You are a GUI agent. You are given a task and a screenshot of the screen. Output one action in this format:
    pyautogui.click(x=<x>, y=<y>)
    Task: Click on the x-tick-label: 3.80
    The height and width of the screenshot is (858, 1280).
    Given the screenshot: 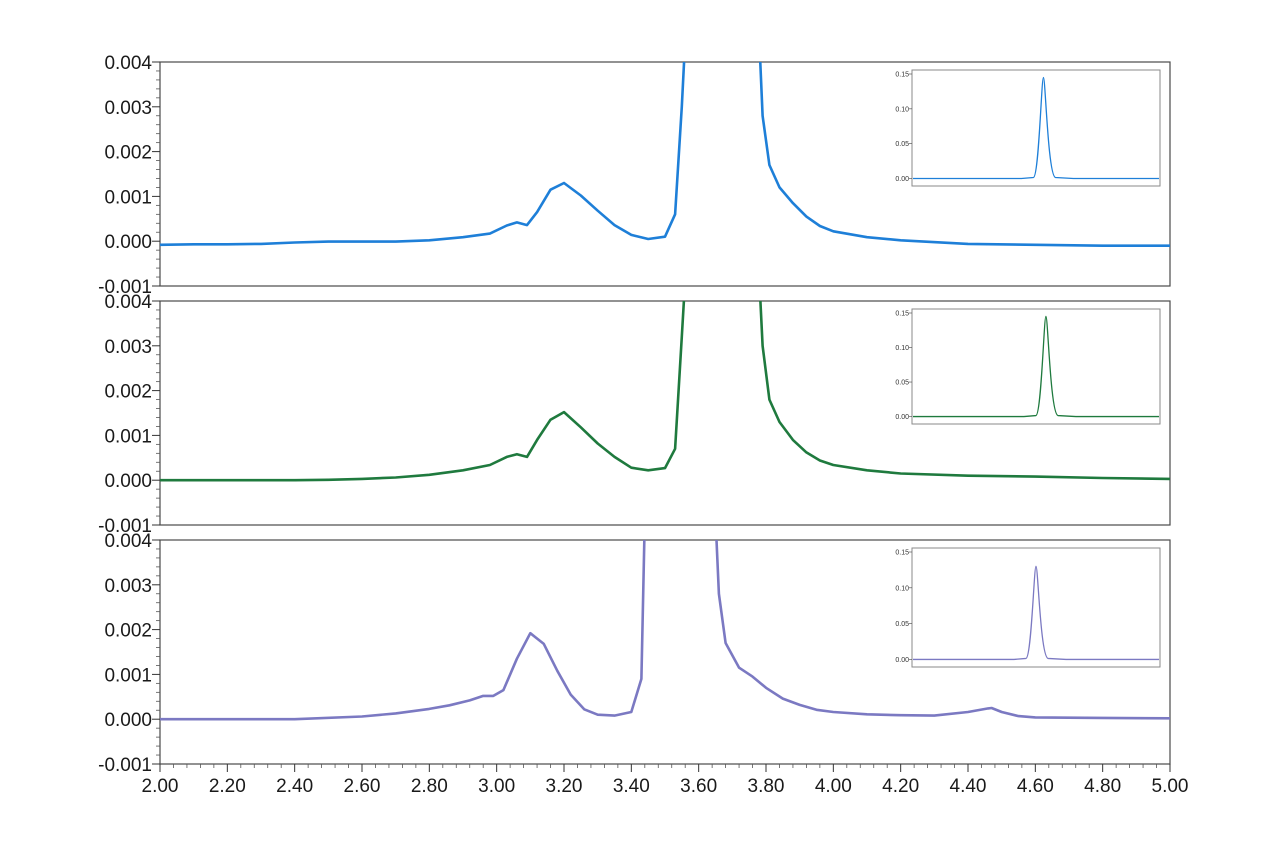 What is the action you would take?
    pyautogui.click(x=766, y=786)
    